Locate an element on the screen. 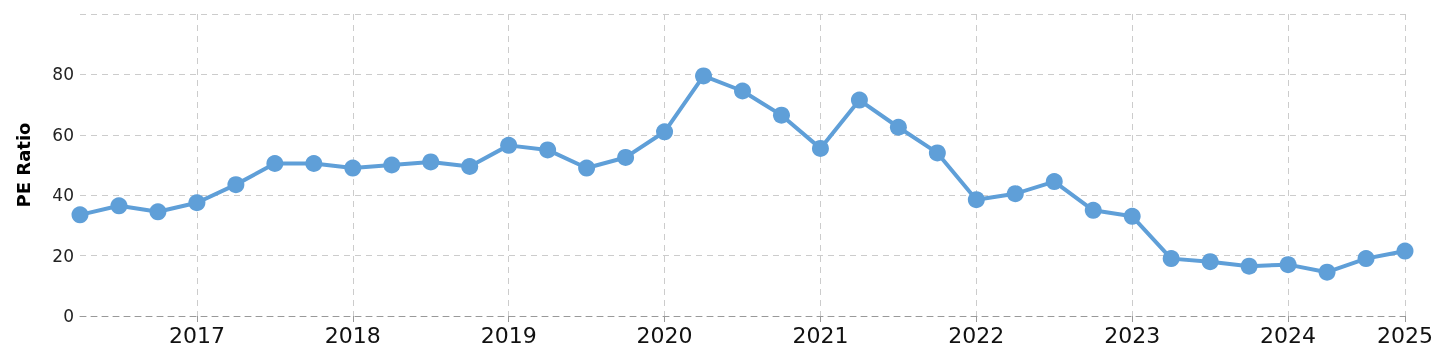 The height and width of the screenshot is (364, 1456). x-tick-label: 2019 is located at coordinates (508, 335).